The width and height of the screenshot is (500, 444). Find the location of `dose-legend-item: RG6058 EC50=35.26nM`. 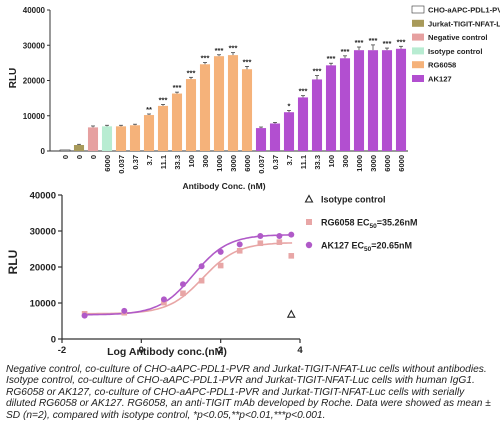

dose-legend-item: RG6058 EC50=35.26nM is located at coordinates (362, 224).